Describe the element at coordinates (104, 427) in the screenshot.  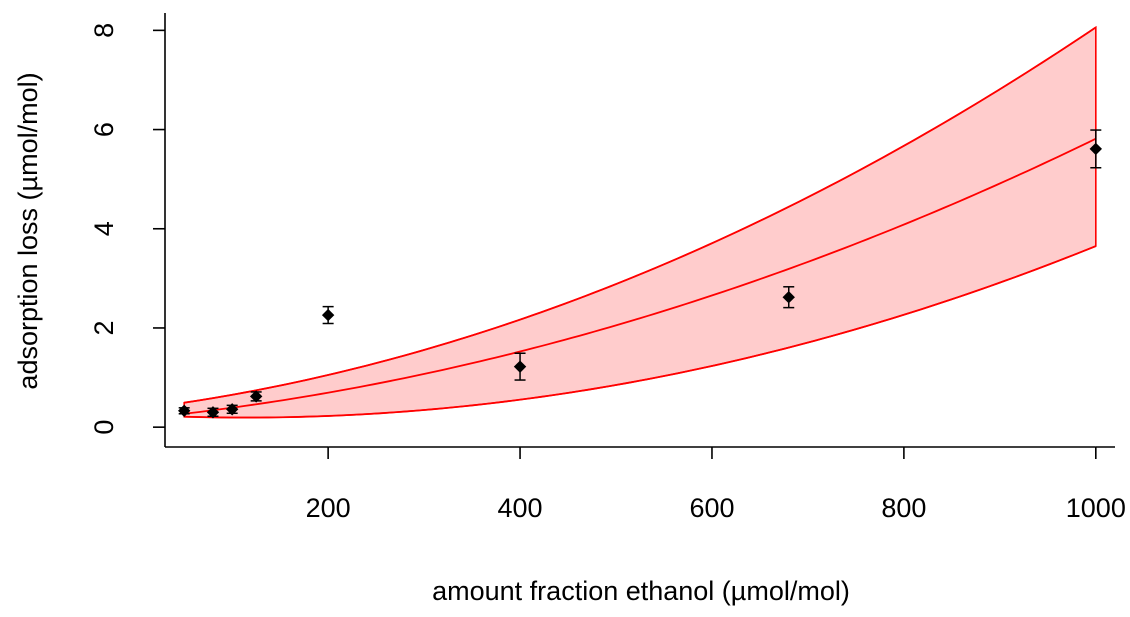
I see `y-tick-label-0: 0` at that location.